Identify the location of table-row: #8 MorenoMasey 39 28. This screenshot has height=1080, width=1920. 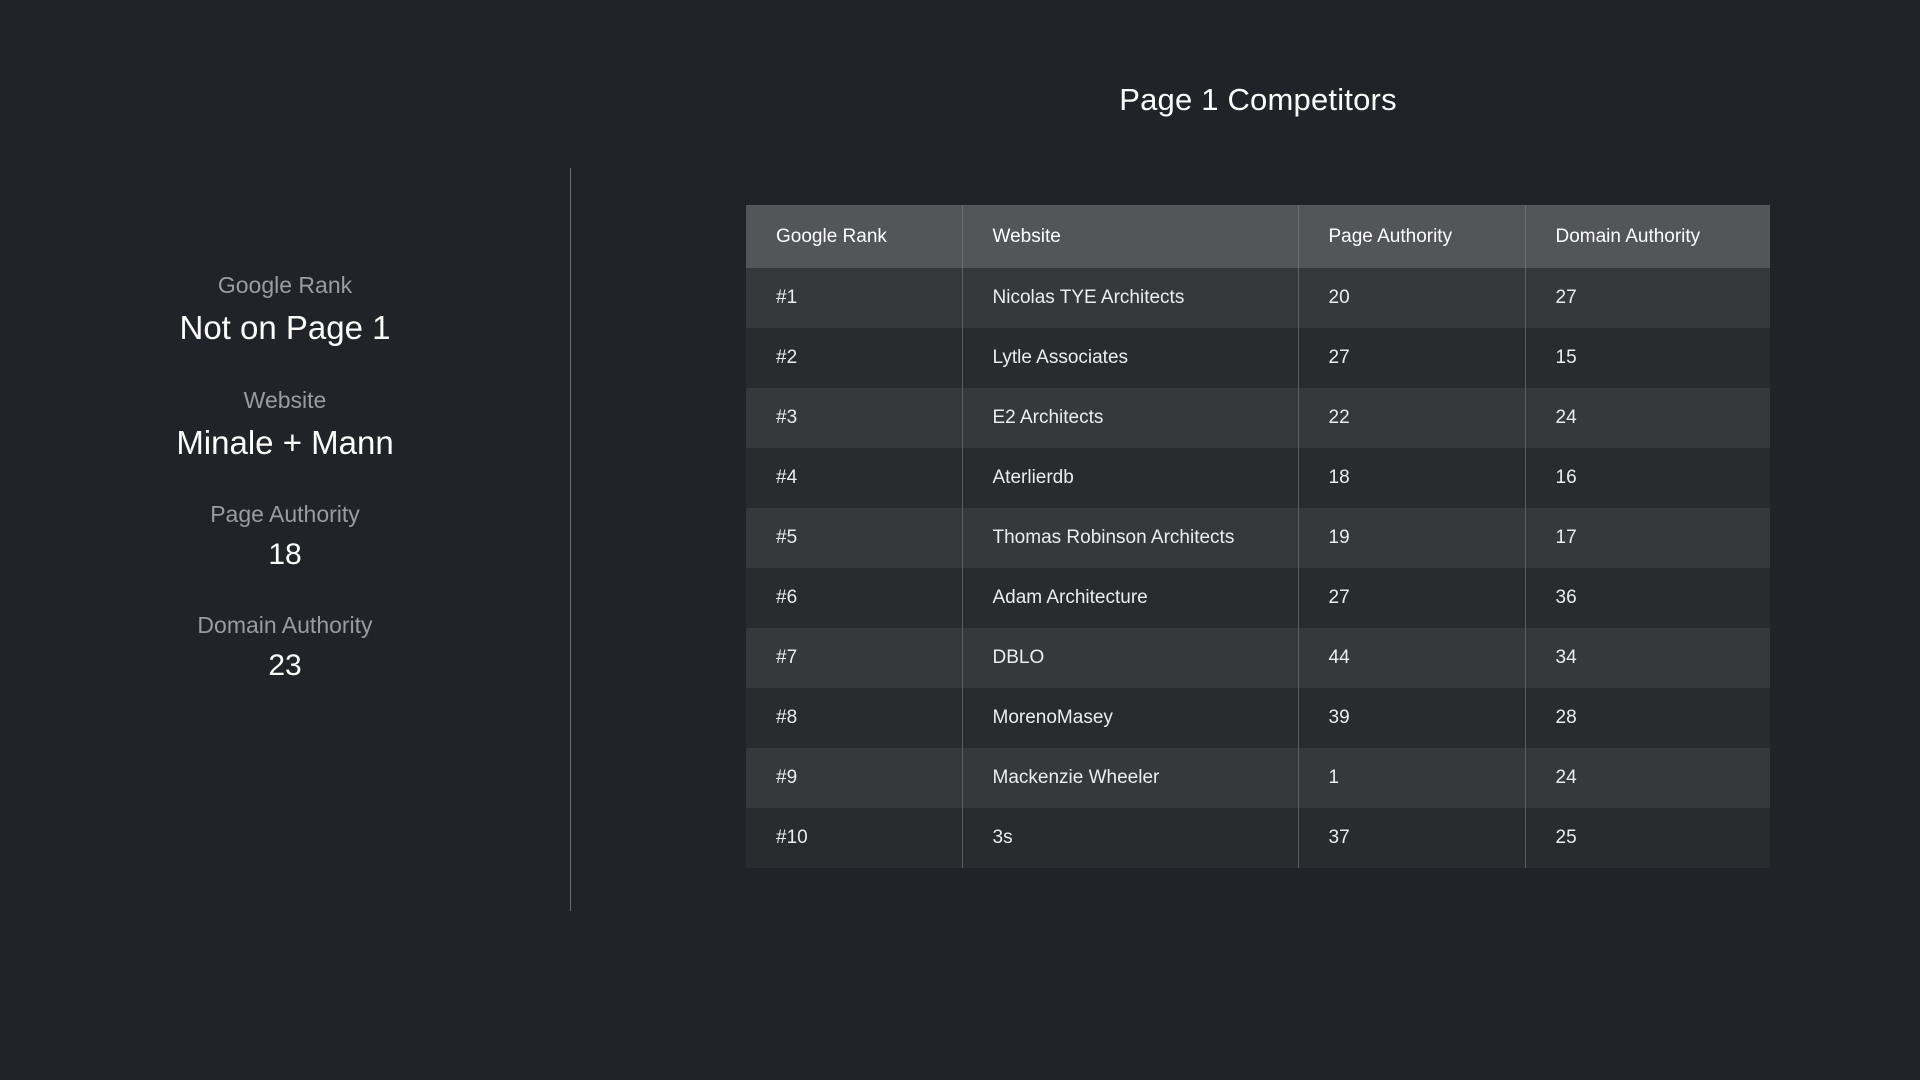
(1258, 718).